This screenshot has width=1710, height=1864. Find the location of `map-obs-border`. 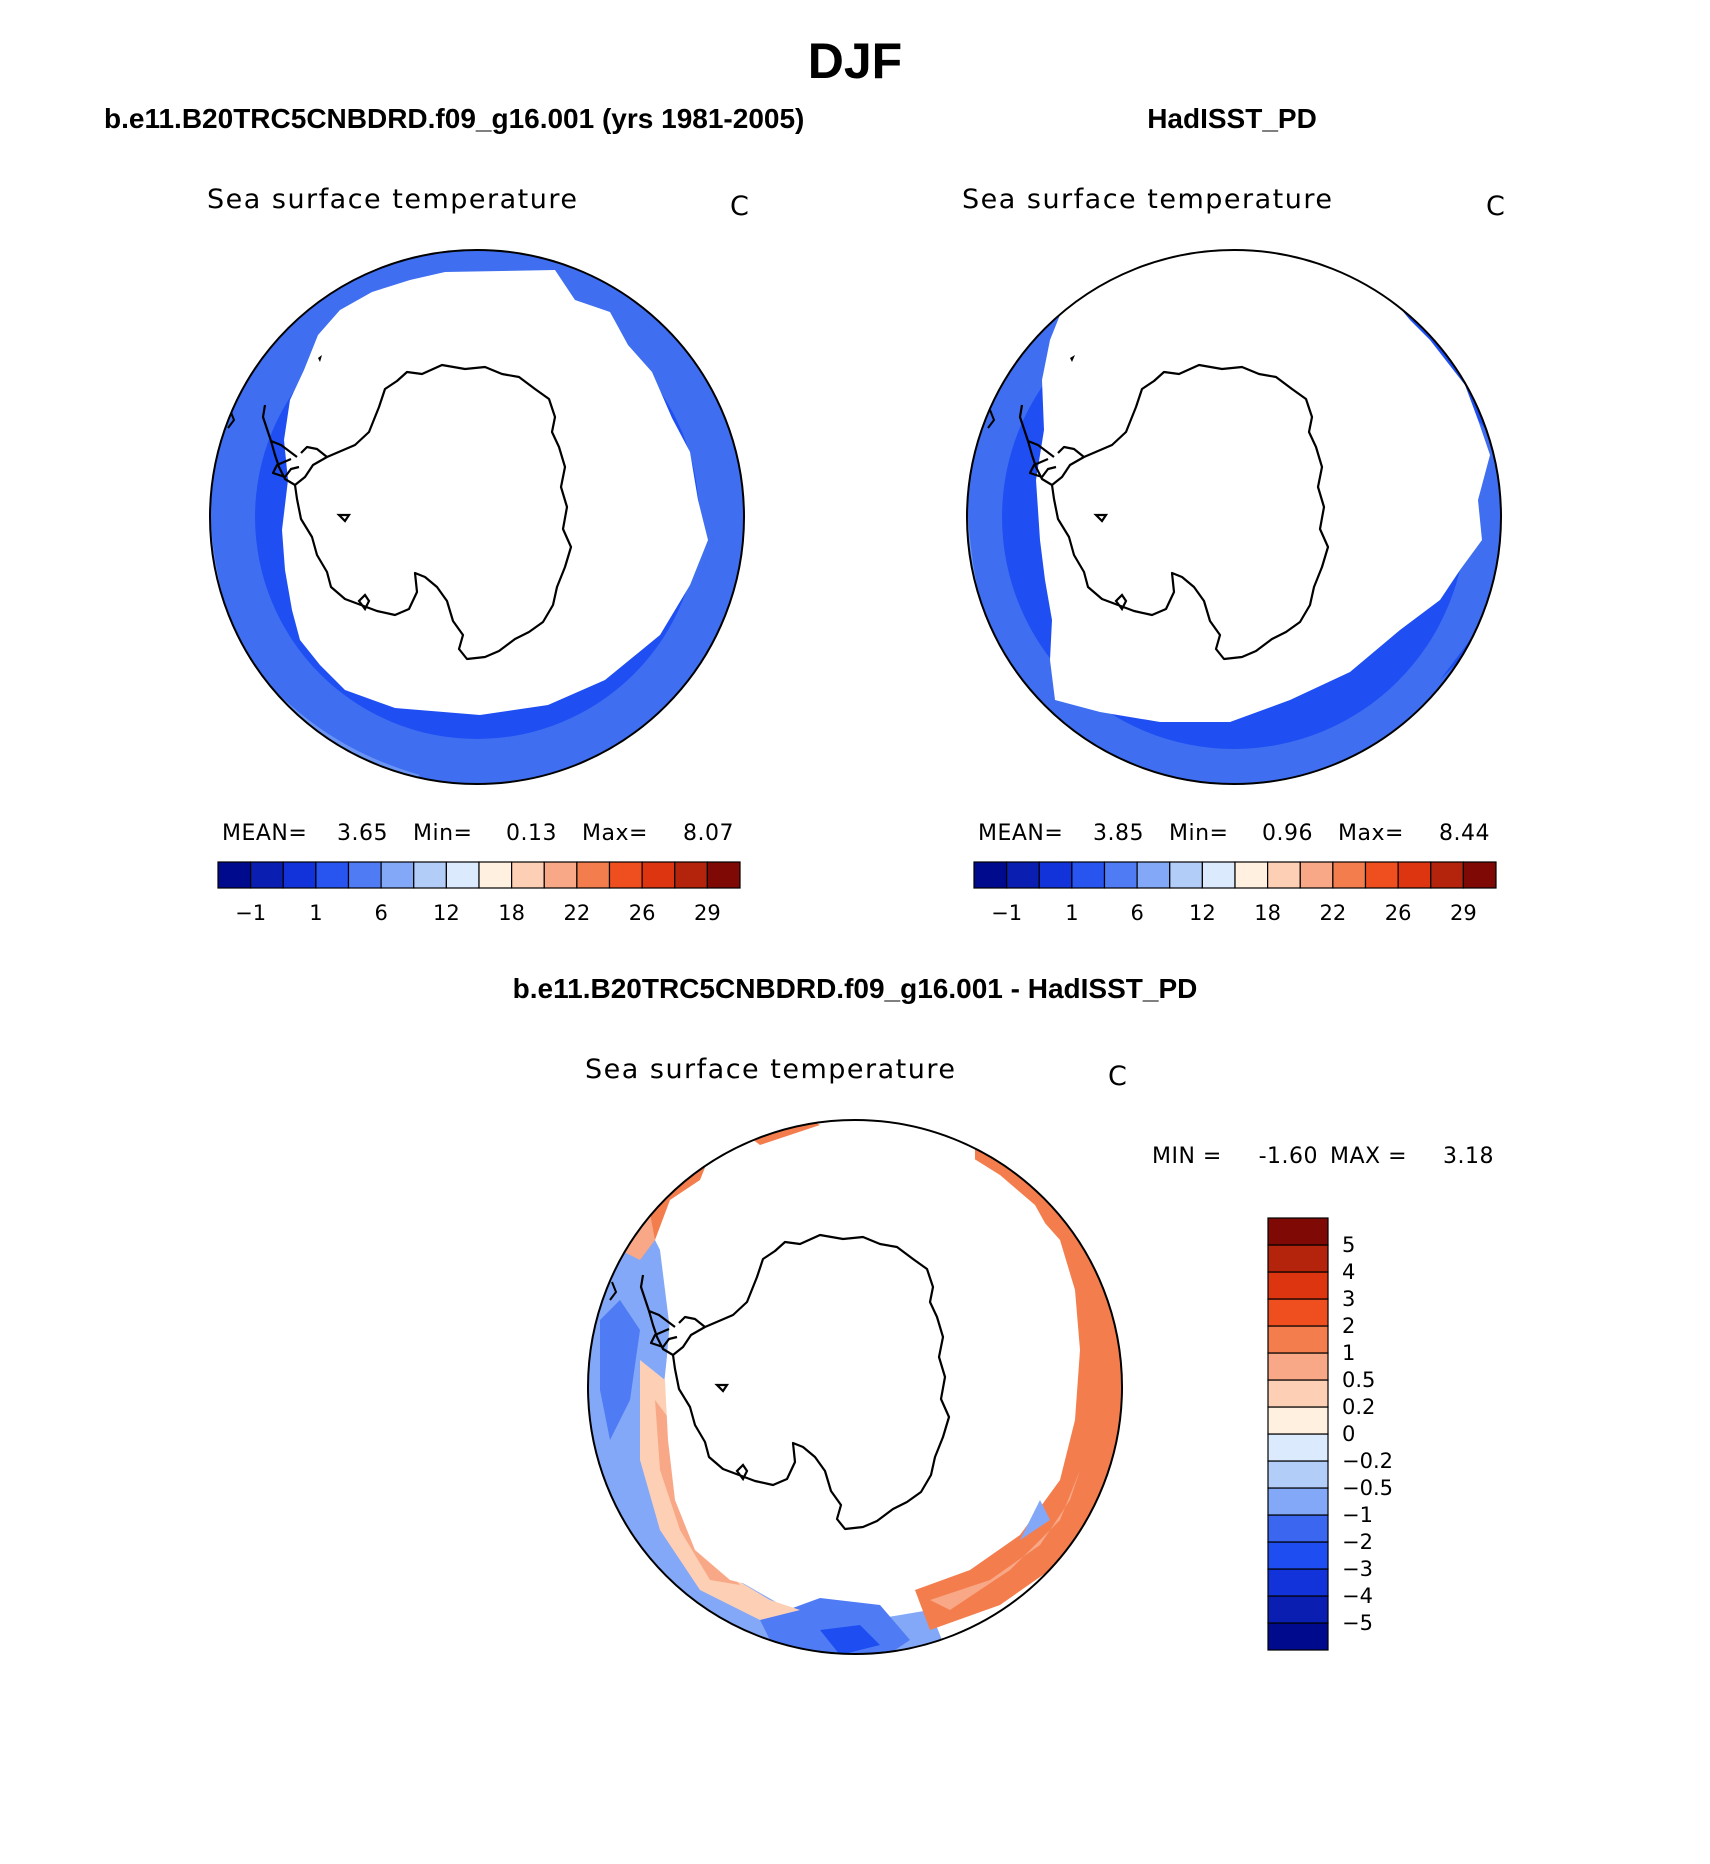

map-obs-border is located at coordinates (1234, 517).